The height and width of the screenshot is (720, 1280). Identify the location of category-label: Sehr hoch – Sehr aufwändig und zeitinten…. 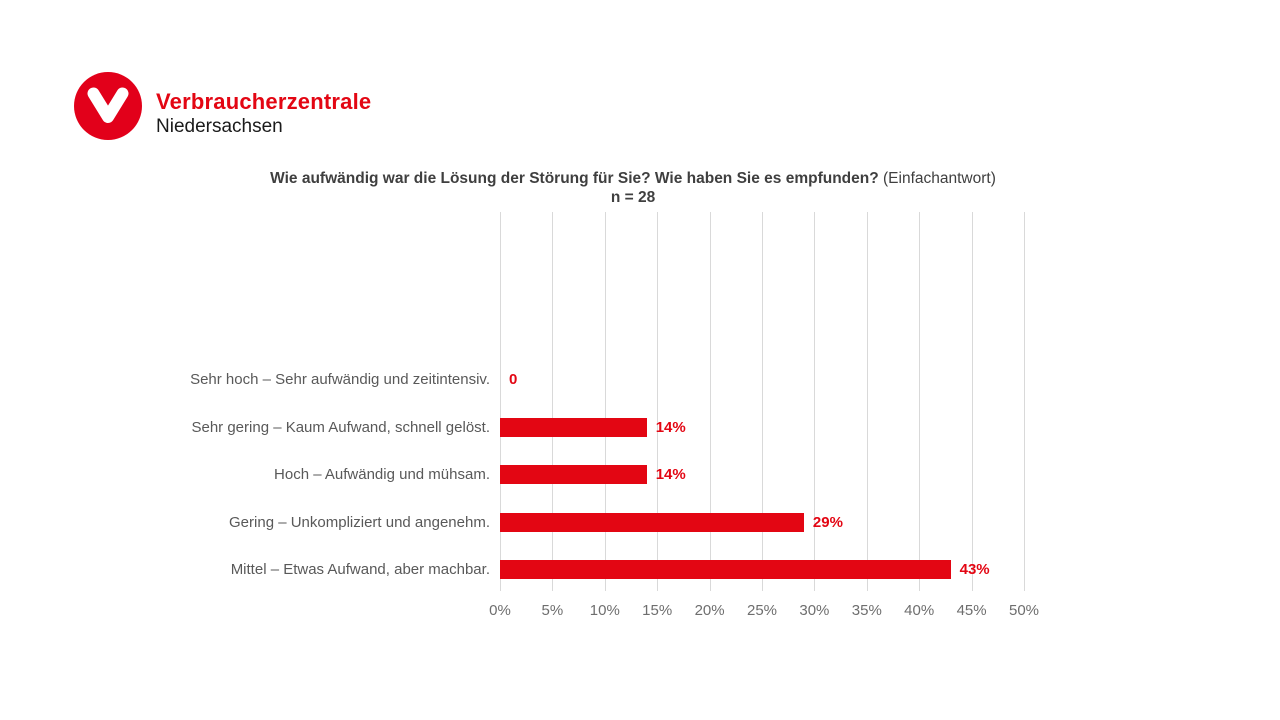
(340, 379).